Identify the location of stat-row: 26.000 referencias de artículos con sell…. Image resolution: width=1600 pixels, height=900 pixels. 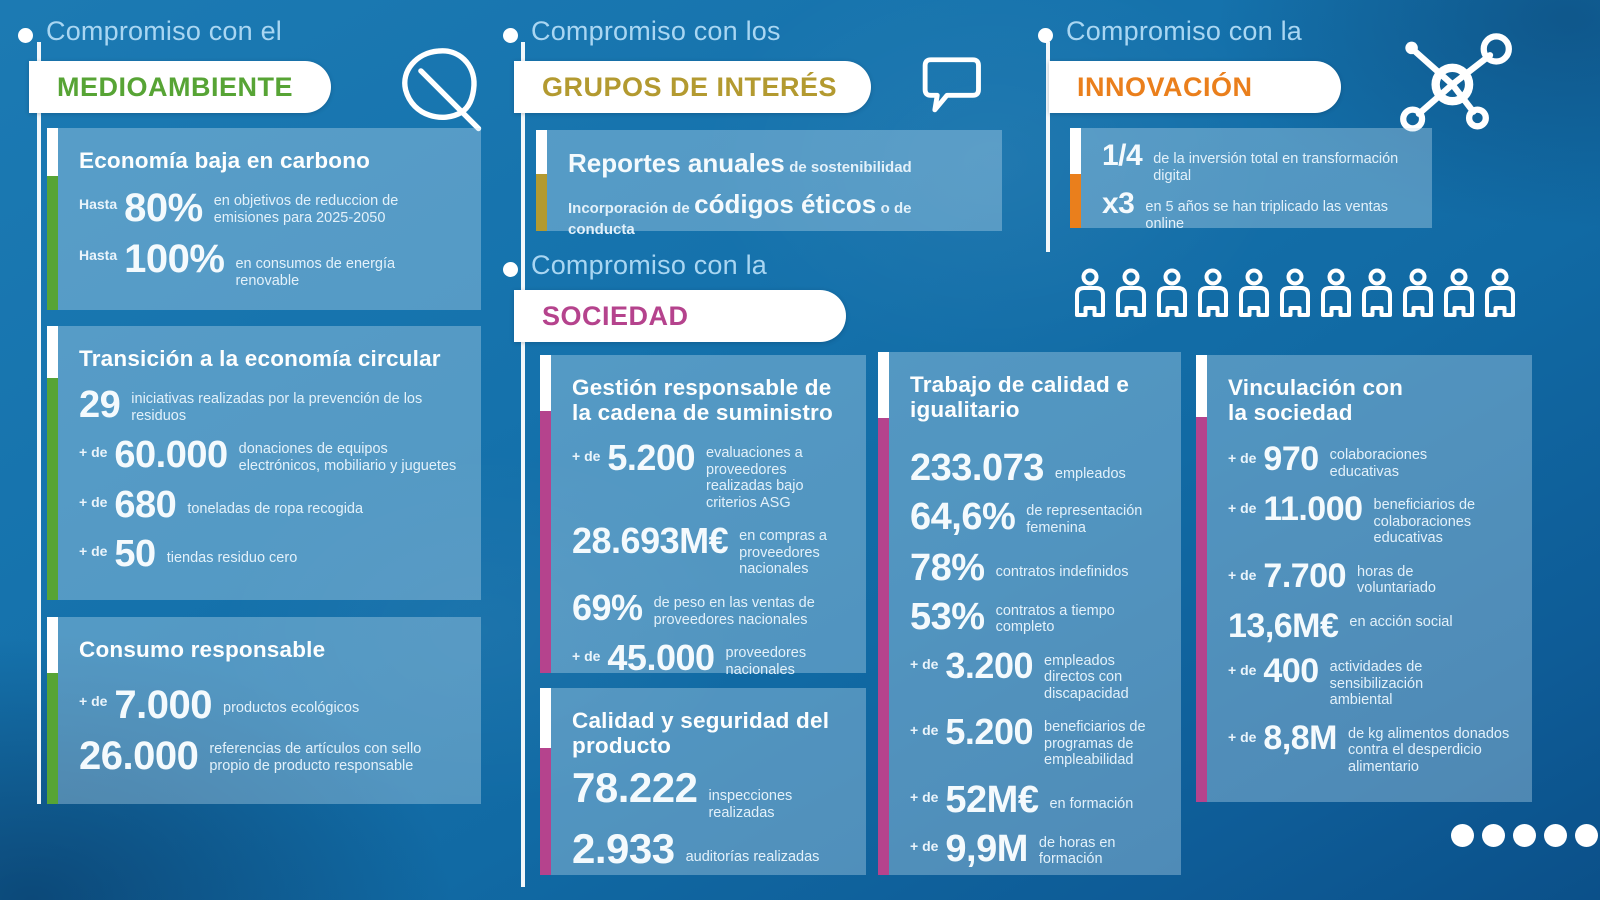
(269, 756).